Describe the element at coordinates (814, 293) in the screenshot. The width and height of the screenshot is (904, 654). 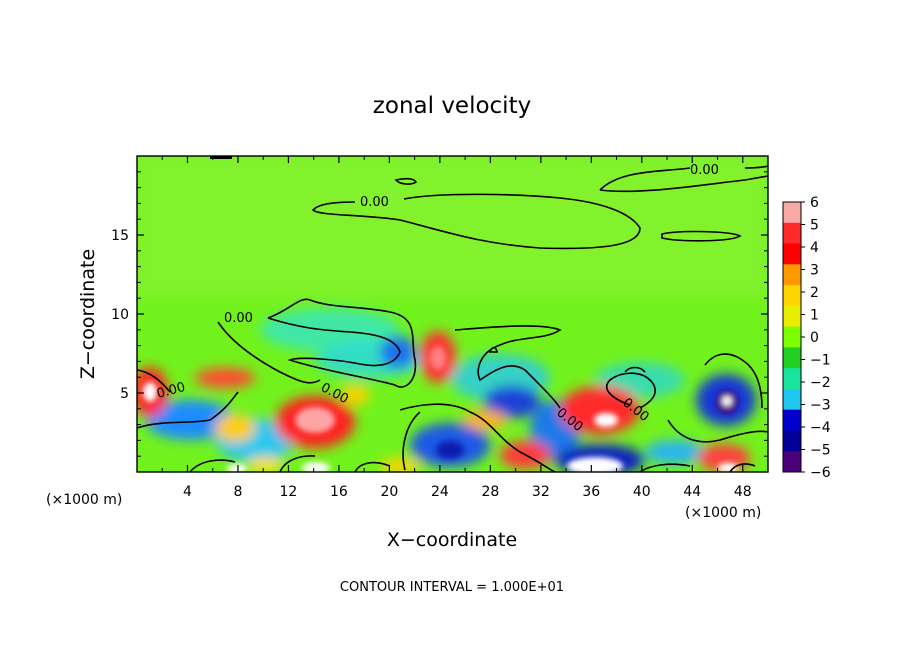
I see `colorbar-tick-label: 2` at that location.